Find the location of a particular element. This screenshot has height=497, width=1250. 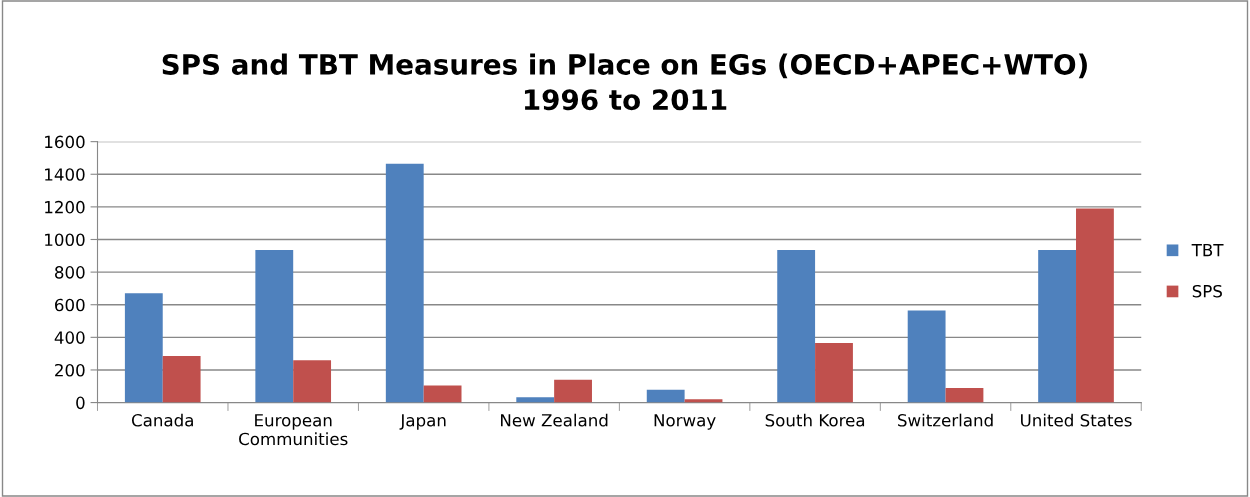

legend-label: SPS is located at coordinates (1207, 291).